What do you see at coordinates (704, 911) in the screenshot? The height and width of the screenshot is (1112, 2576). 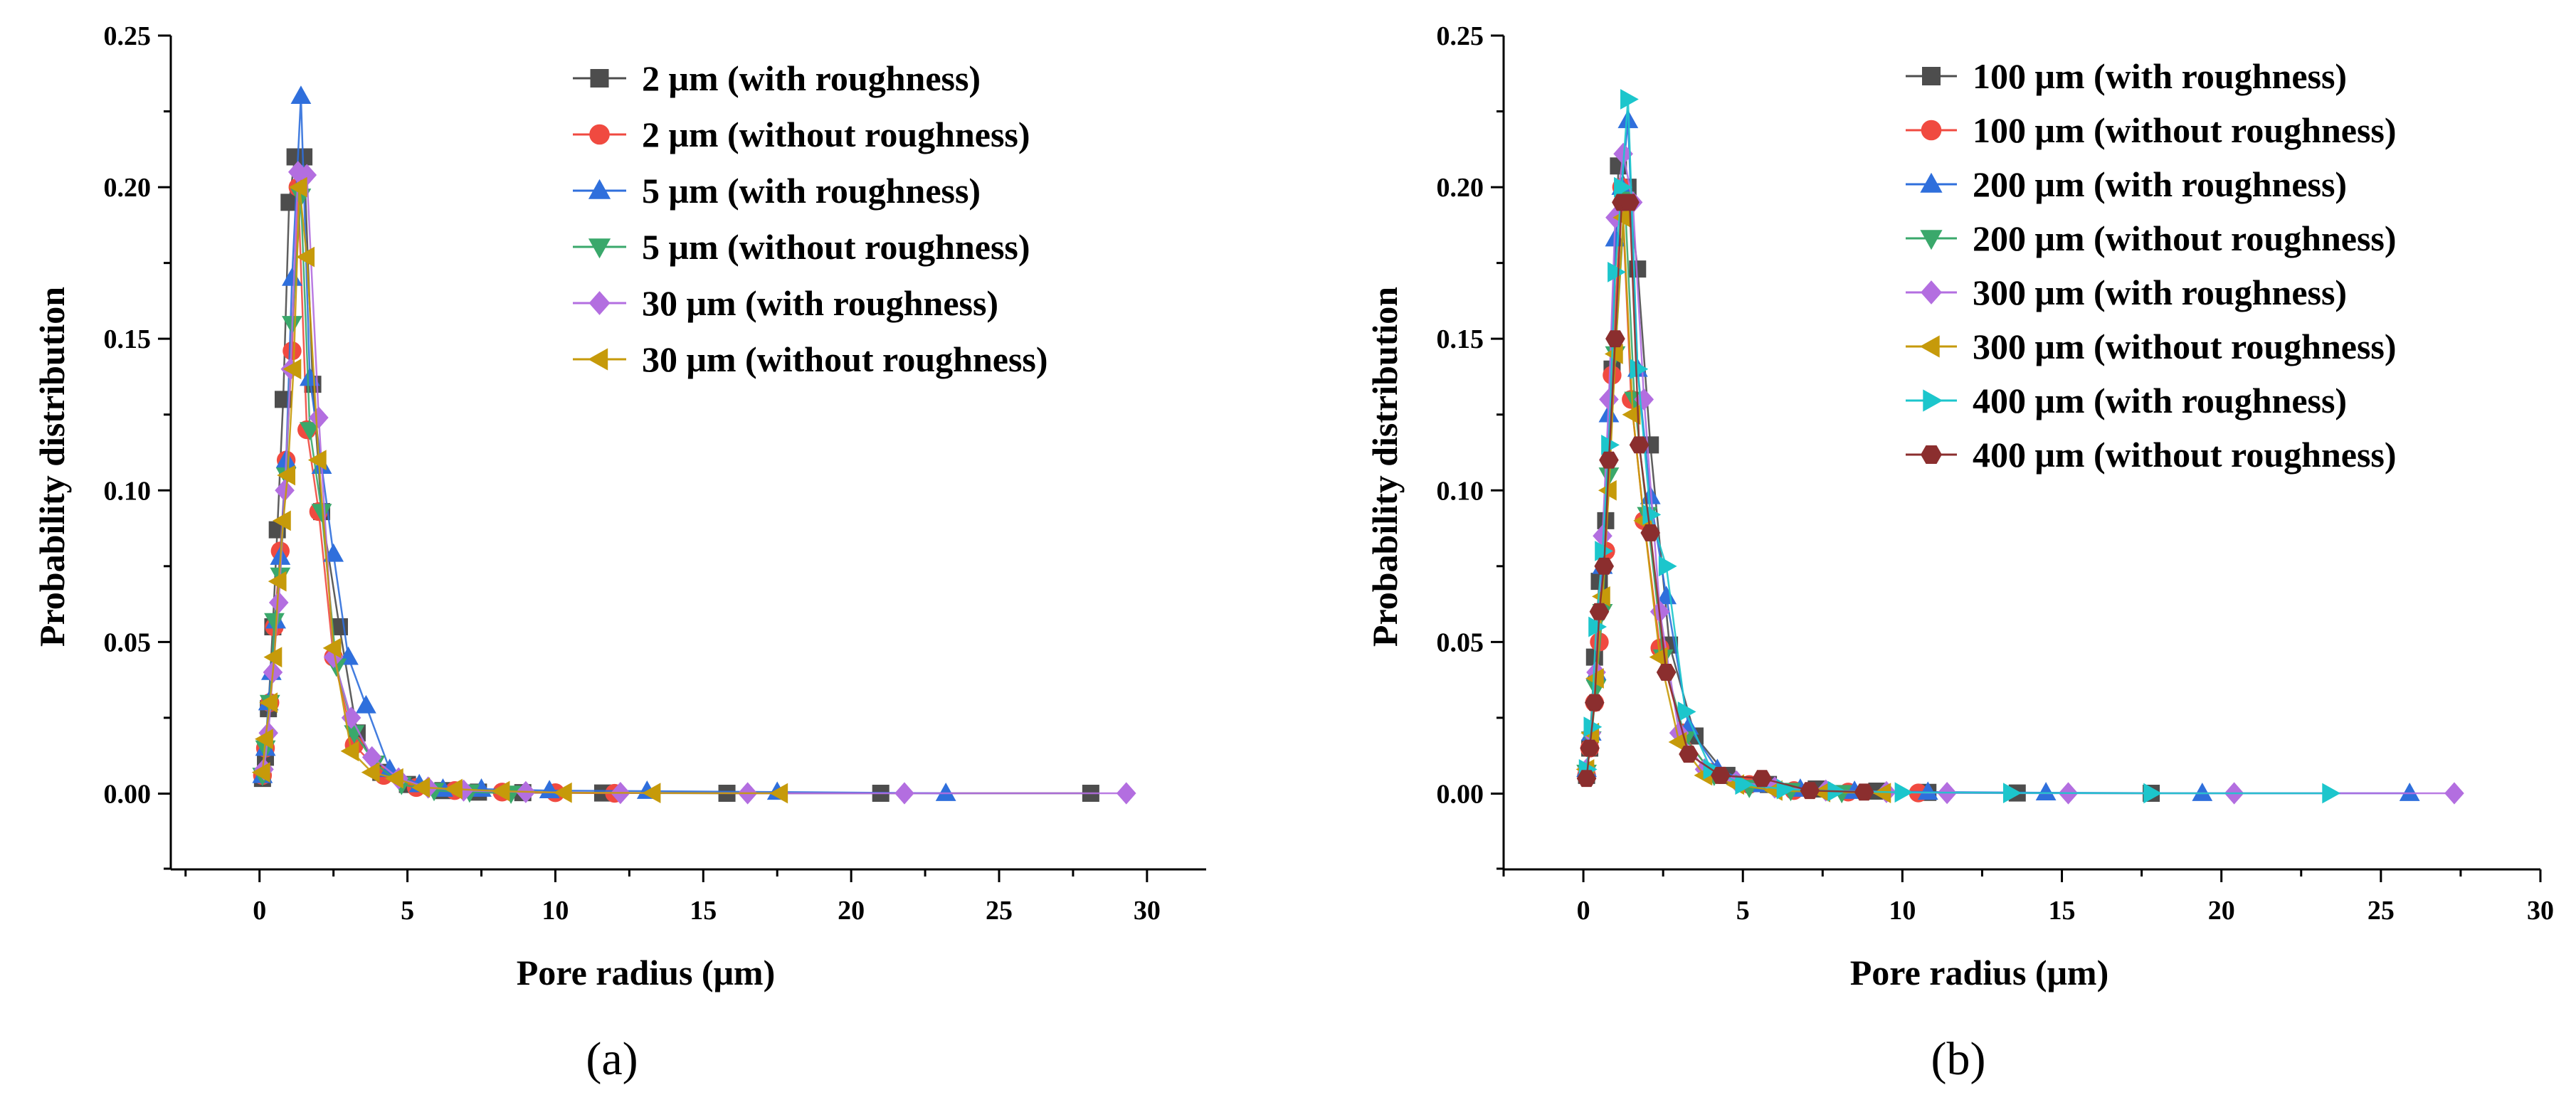 I see `x-tick-label: 15` at bounding box center [704, 911].